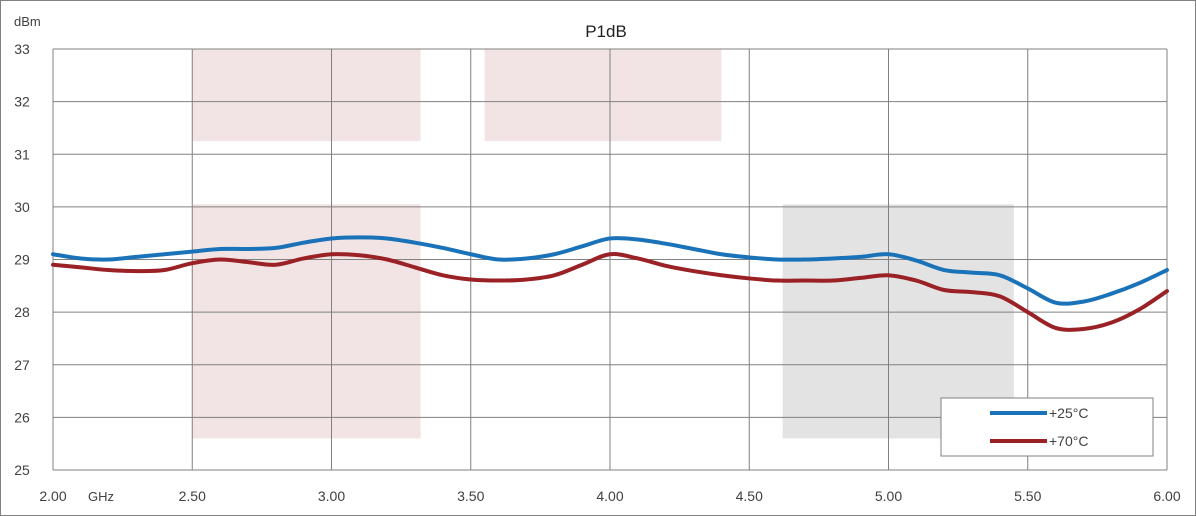  What do you see at coordinates (22, 260) in the screenshot?
I see `y-tick-label: 29` at bounding box center [22, 260].